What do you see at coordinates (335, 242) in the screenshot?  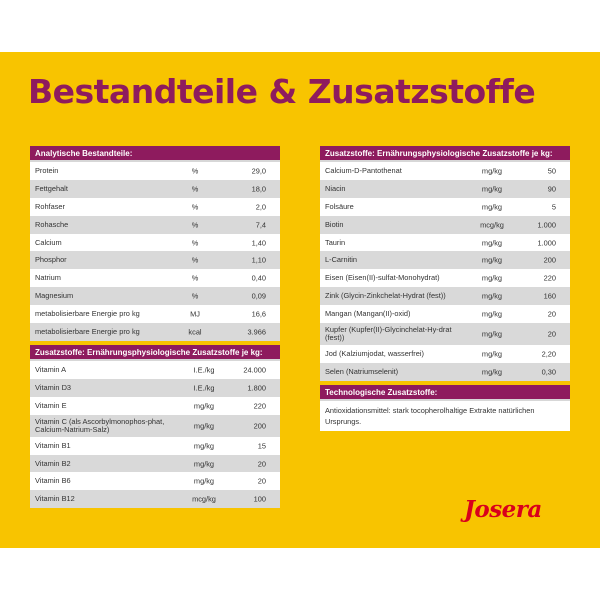 I see `row-name: Taurin` at bounding box center [335, 242].